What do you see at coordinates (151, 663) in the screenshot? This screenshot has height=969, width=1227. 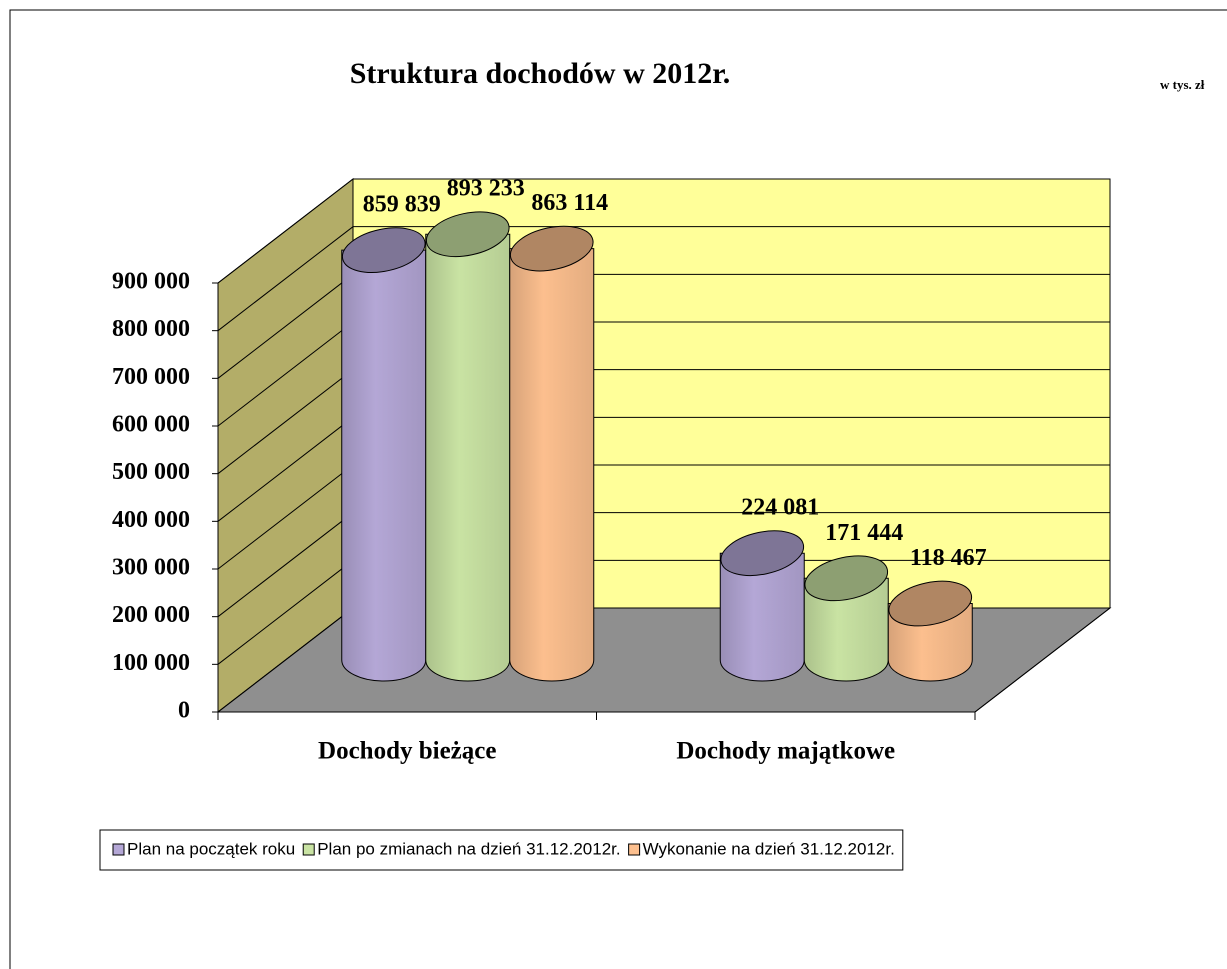 I see `y-tick-label: 100 000` at bounding box center [151, 663].